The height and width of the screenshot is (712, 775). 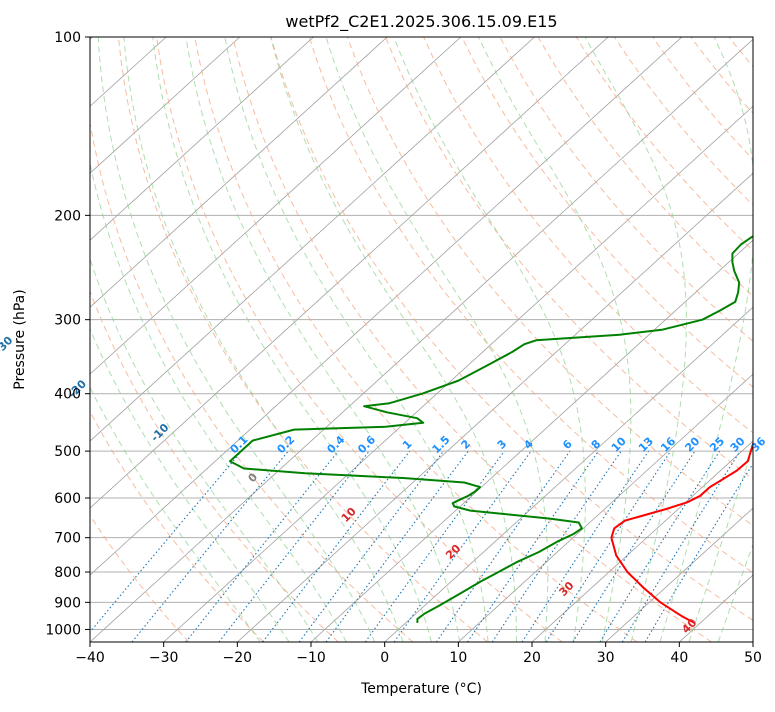 I want to click on x-tick-label: 50, so click(x=753, y=658).